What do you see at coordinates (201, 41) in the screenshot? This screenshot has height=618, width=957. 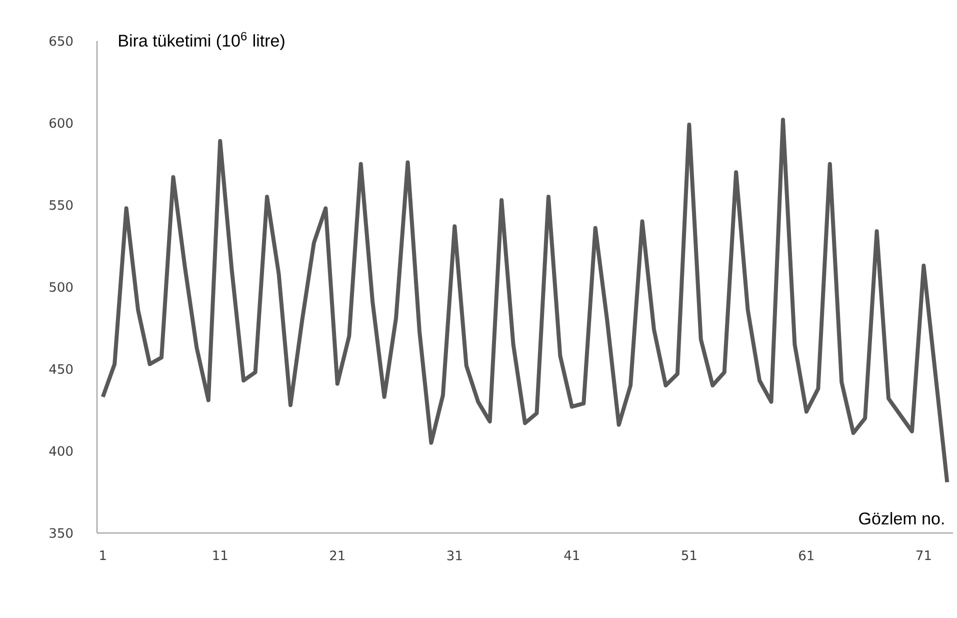 I see `y-axis-title: Bira tüketimi (10$^{6}$ litre)` at bounding box center [201, 41].